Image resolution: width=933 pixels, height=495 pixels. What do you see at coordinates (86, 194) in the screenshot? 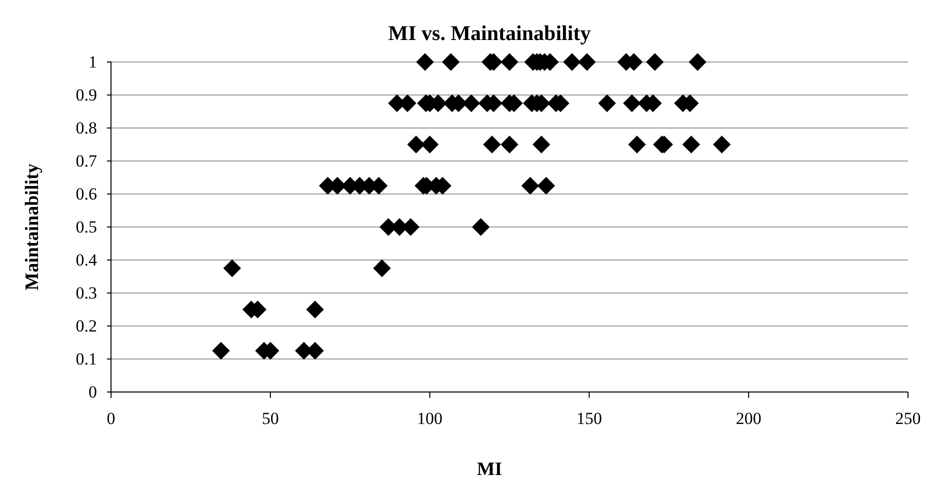
I see `y-tick-label: 0.6` at bounding box center [86, 194].